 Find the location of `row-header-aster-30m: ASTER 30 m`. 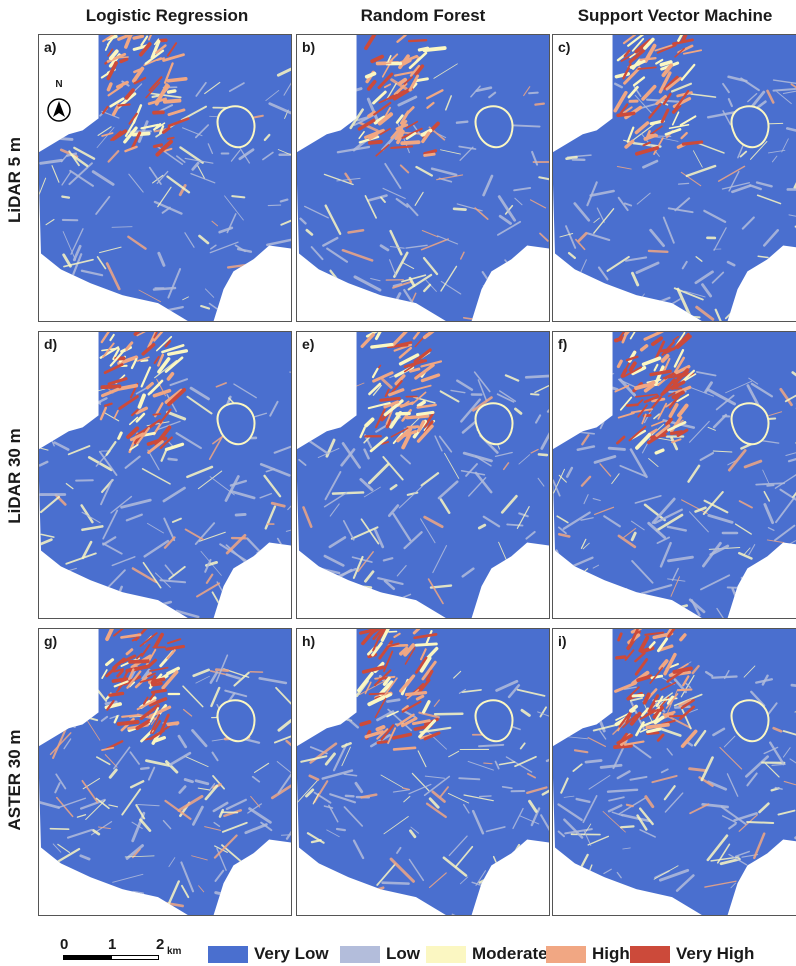

row-header-aster-30m: ASTER 30 m is located at coordinates (14, 780).